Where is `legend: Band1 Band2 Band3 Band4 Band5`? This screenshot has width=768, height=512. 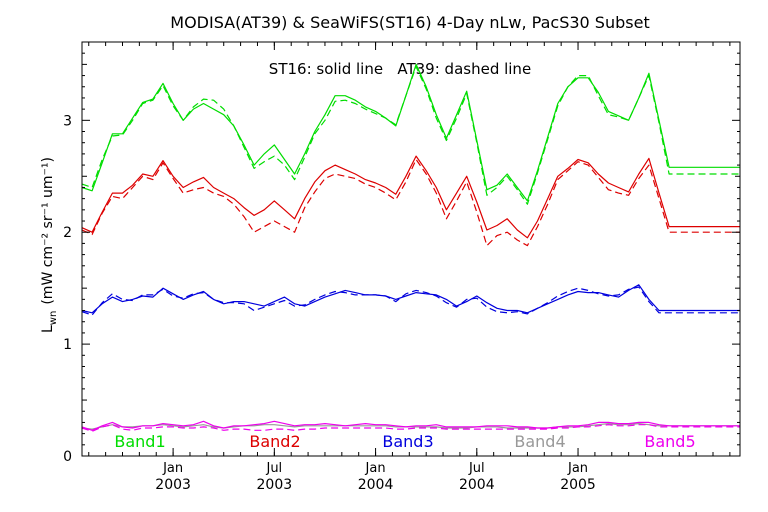
legend: Band1 Band2 Band3 Band4 Band5 is located at coordinates (404, 441).